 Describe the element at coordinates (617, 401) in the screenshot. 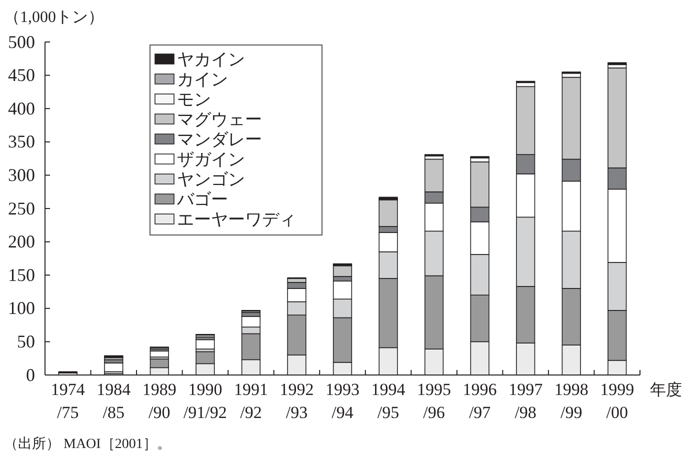

I see `x-tick-label: 1999/00` at that location.